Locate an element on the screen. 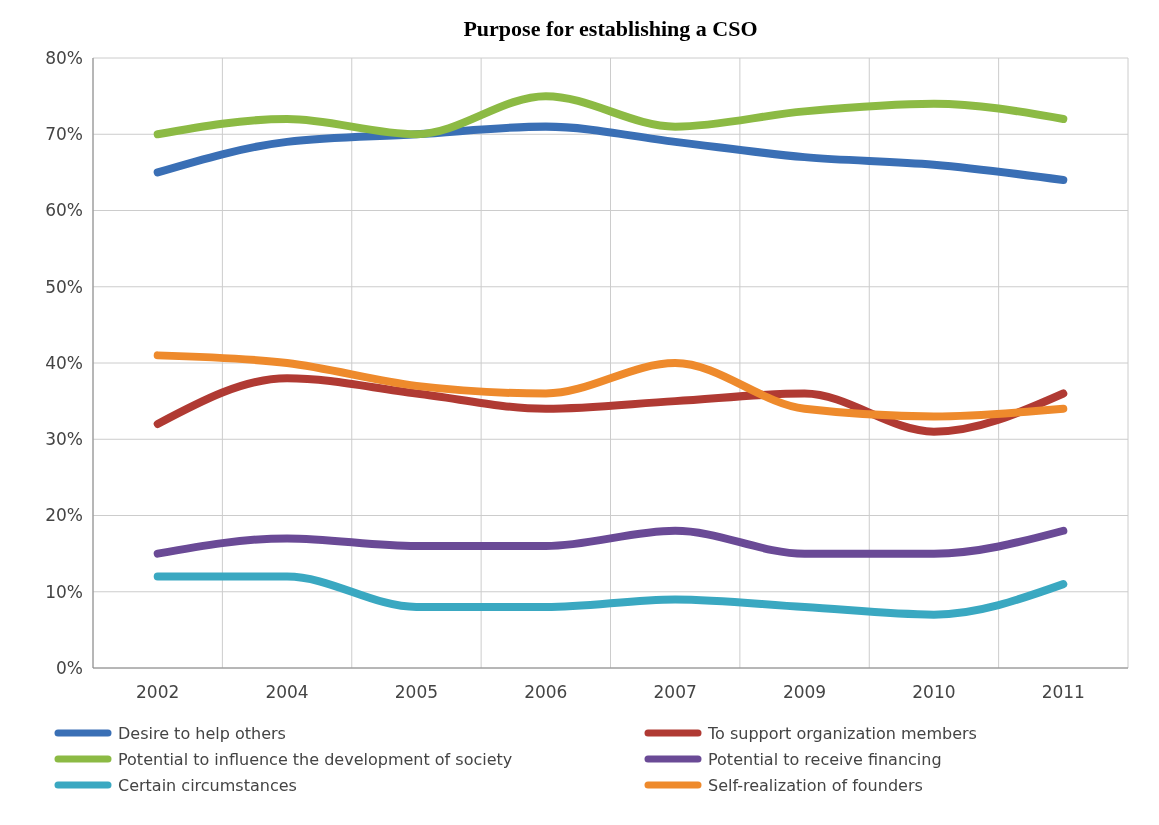 This screenshot has height=825, width=1159. legend-label: Potential to influence the development of society is located at coordinates (315, 759).